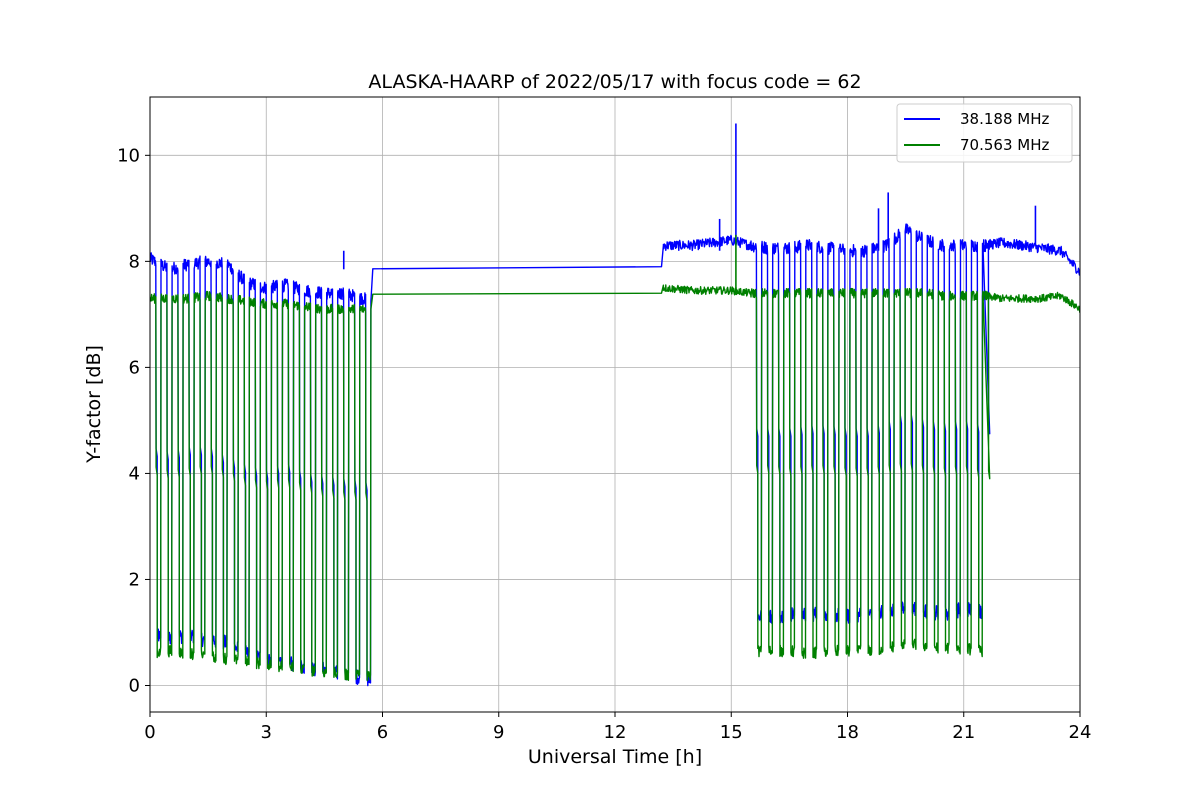 The width and height of the screenshot is (1200, 800). Describe the element at coordinates (266, 732) in the screenshot. I see `x-tick-label: 3` at that location.